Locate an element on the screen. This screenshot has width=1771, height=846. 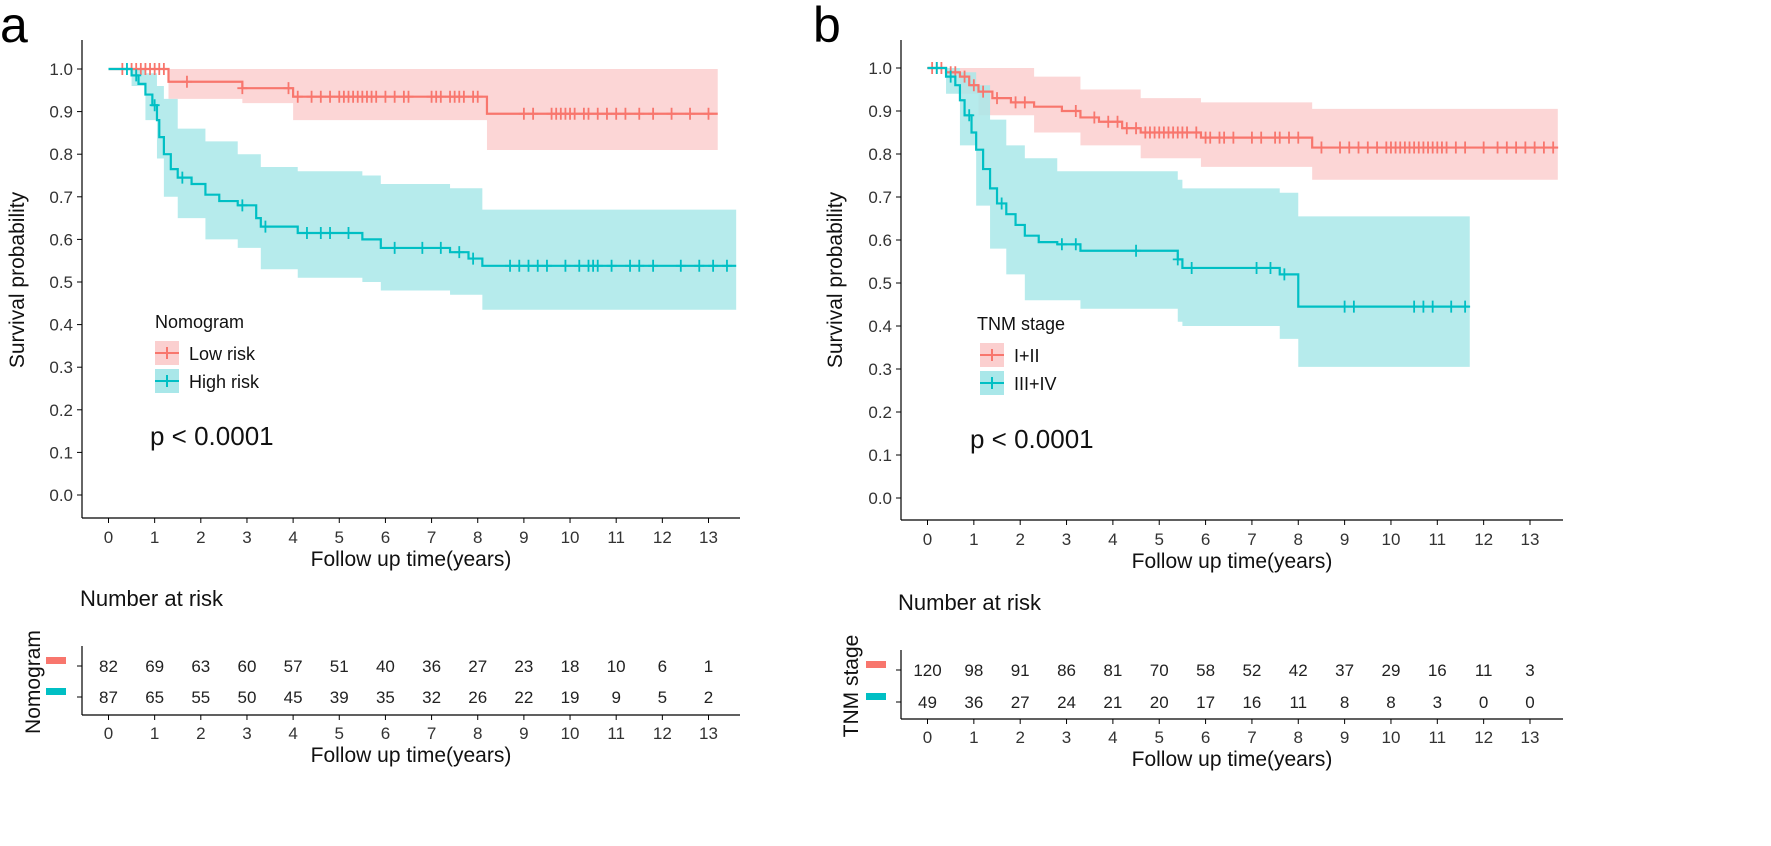
risk-count: 1 is located at coordinates (708, 666).